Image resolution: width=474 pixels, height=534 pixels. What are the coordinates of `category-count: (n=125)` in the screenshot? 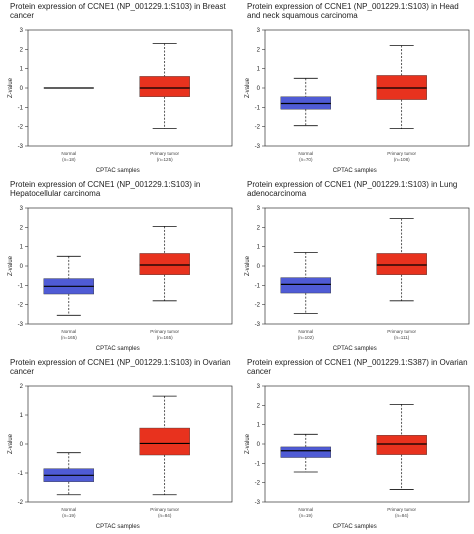 It's located at (165, 159).